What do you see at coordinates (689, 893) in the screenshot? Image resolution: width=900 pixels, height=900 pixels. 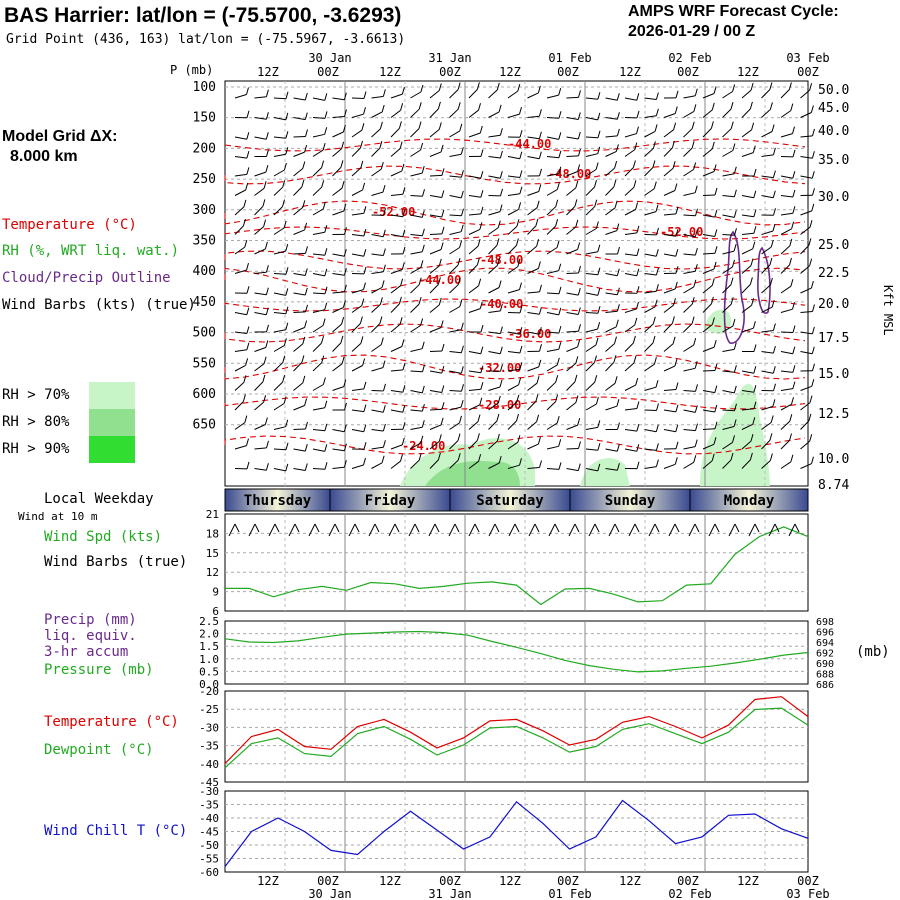 I see `bottom-date-label: 02 Feb` at bounding box center [689, 893].